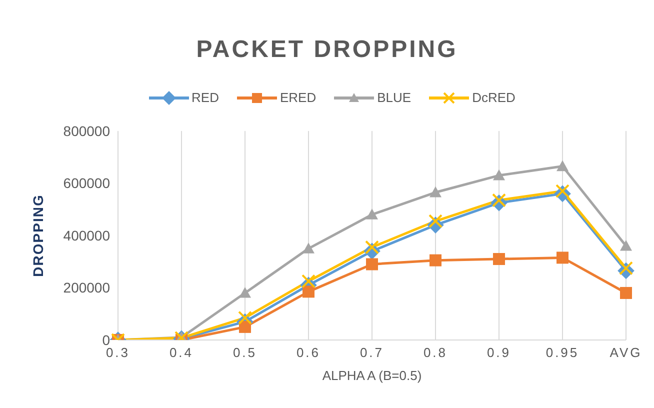 The height and width of the screenshot is (408, 654). I want to click on x-tick-label: 0.7, so click(372, 352).